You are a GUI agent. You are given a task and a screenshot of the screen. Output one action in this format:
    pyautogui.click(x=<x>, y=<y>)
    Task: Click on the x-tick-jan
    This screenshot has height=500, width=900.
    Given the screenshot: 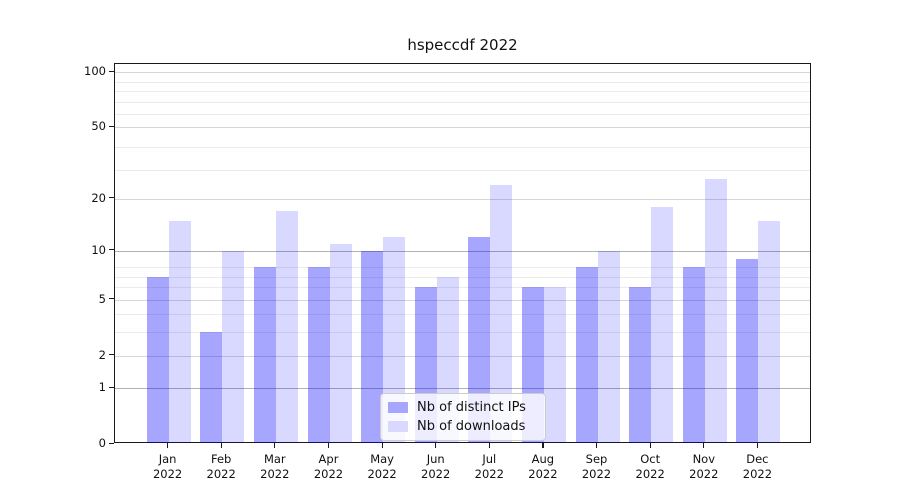 What is the action you would take?
    pyautogui.click(x=168, y=445)
    